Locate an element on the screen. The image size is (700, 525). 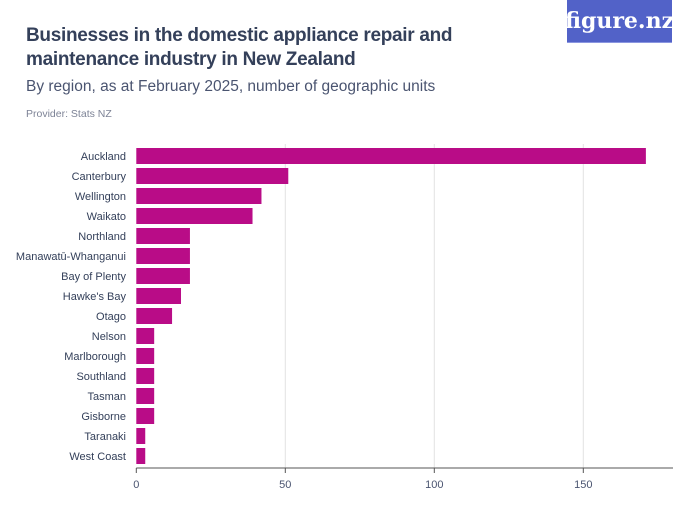
figure-nz-logo: figure.nz is located at coordinates (619, 21).